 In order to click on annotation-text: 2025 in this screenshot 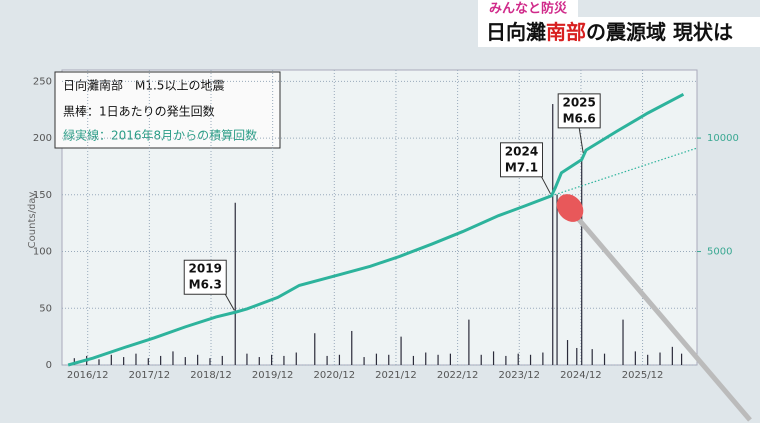, I will do `click(578, 102)`.